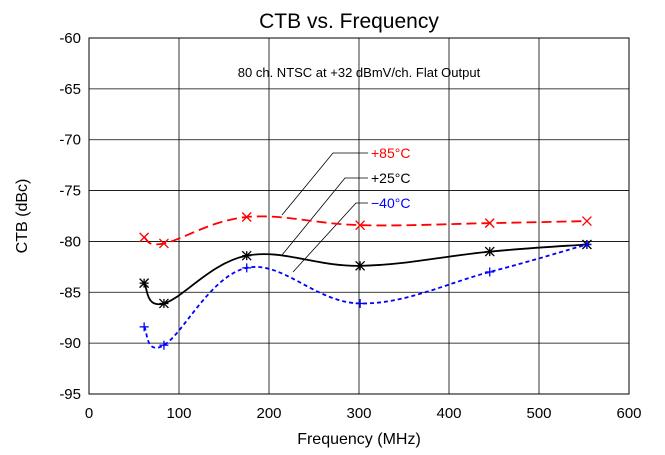  Describe the element at coordinates (349, 21) in the screenshot. I see `chart-title: CTB vs. Frequency` at that location.